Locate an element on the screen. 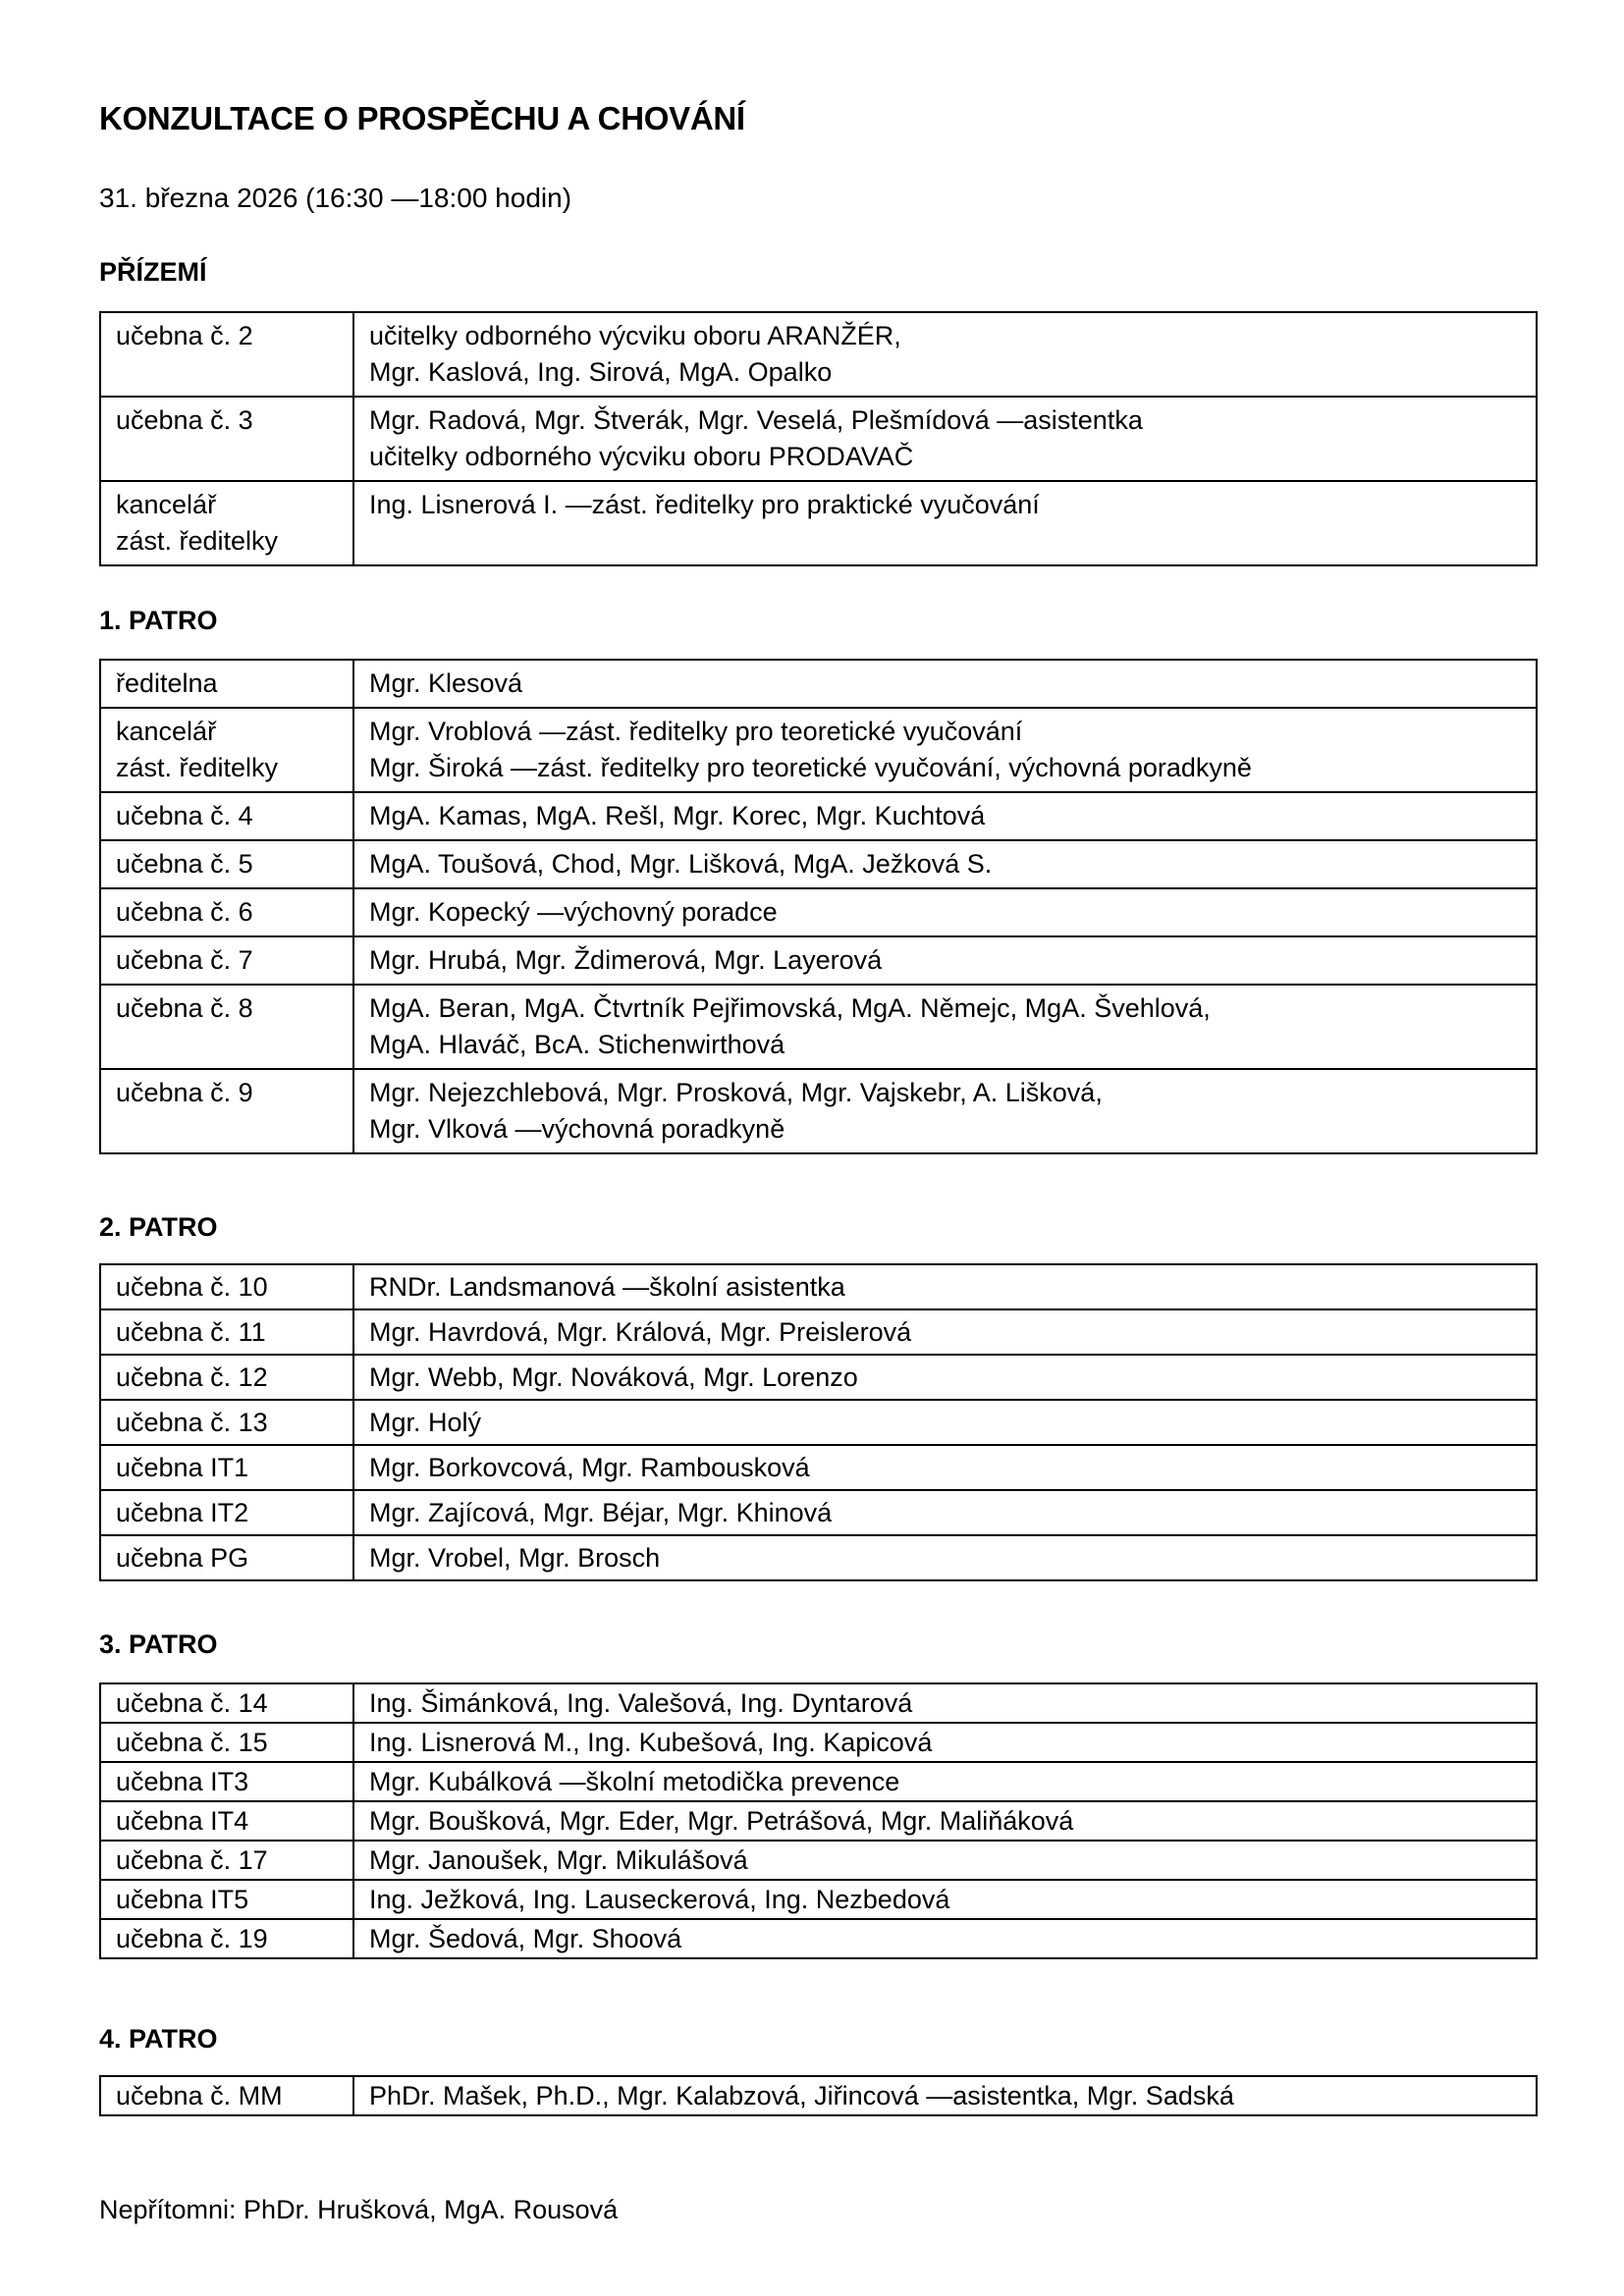 The width and height of the screenshot is (1624, 2296). people-cell: Mgr. Kopecký —výchovný poradce is located at coordinates (945, 912).